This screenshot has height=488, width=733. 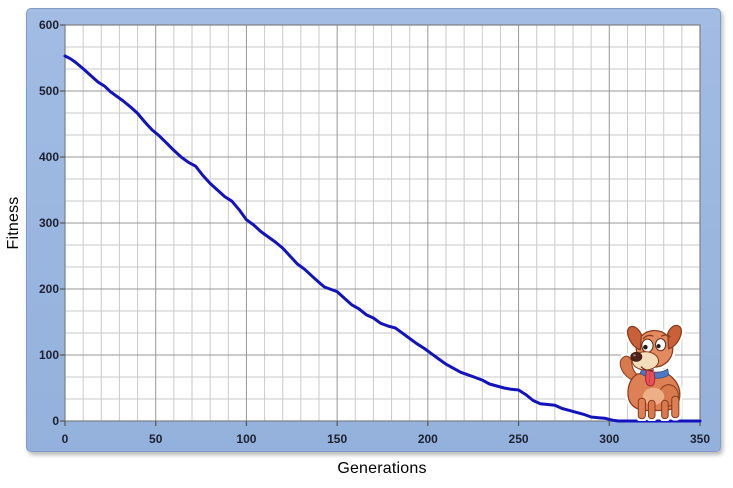 What do you see at coordinates (630, 367) in the screenshot?
I see `dog-tail` at bounding box center [630, 367].